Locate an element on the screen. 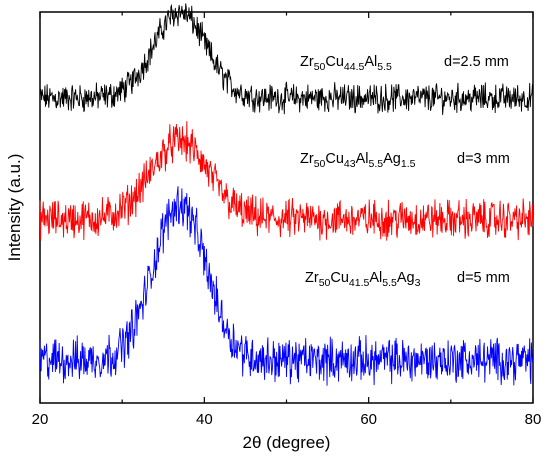 This screenshot has height=468, width=550. x-axis-tick-labels: 20 40 60 80 is located at coordinates (287, 419).